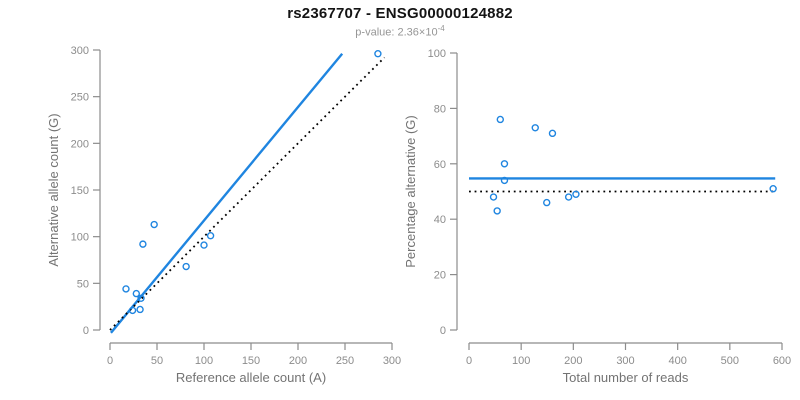  Describe the element at coordinates (440, 220) in the screenshot. I see `right-y-tick-label: 40` at that location.